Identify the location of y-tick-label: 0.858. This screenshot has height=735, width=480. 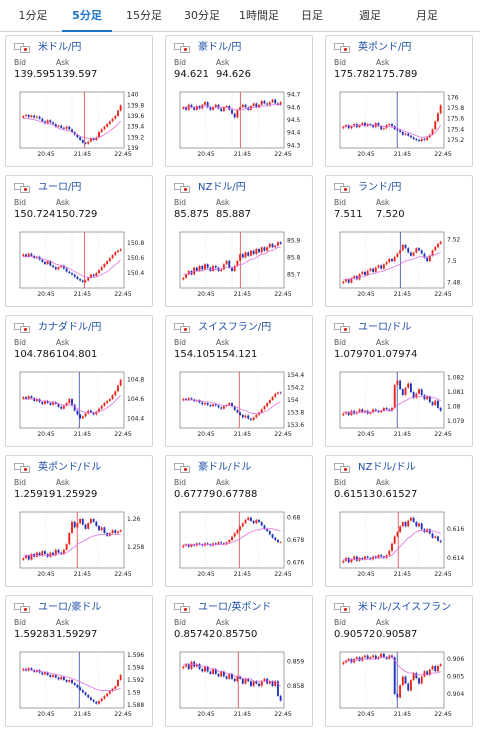
(295, 686).